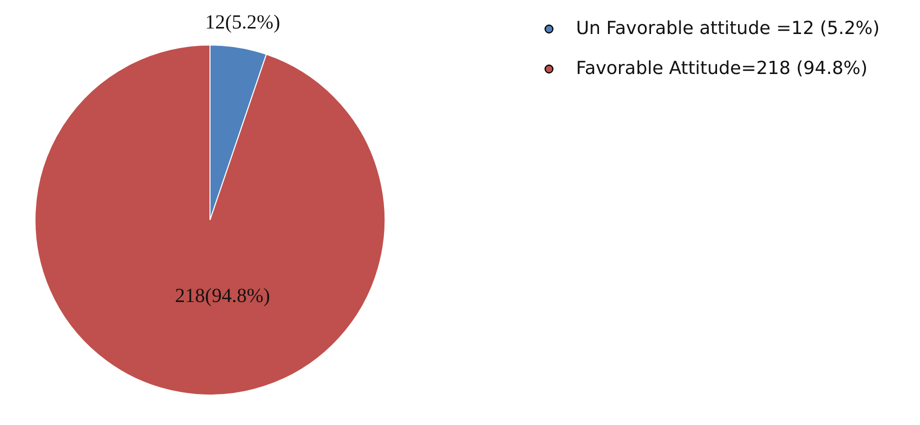 Image resolution: width=920 pixels, height=425 pixels. What do you see at coordinates (222, 295) in the screenshot?
I see `data-label: 218(94.8%)` at bounding box center [222, 295].